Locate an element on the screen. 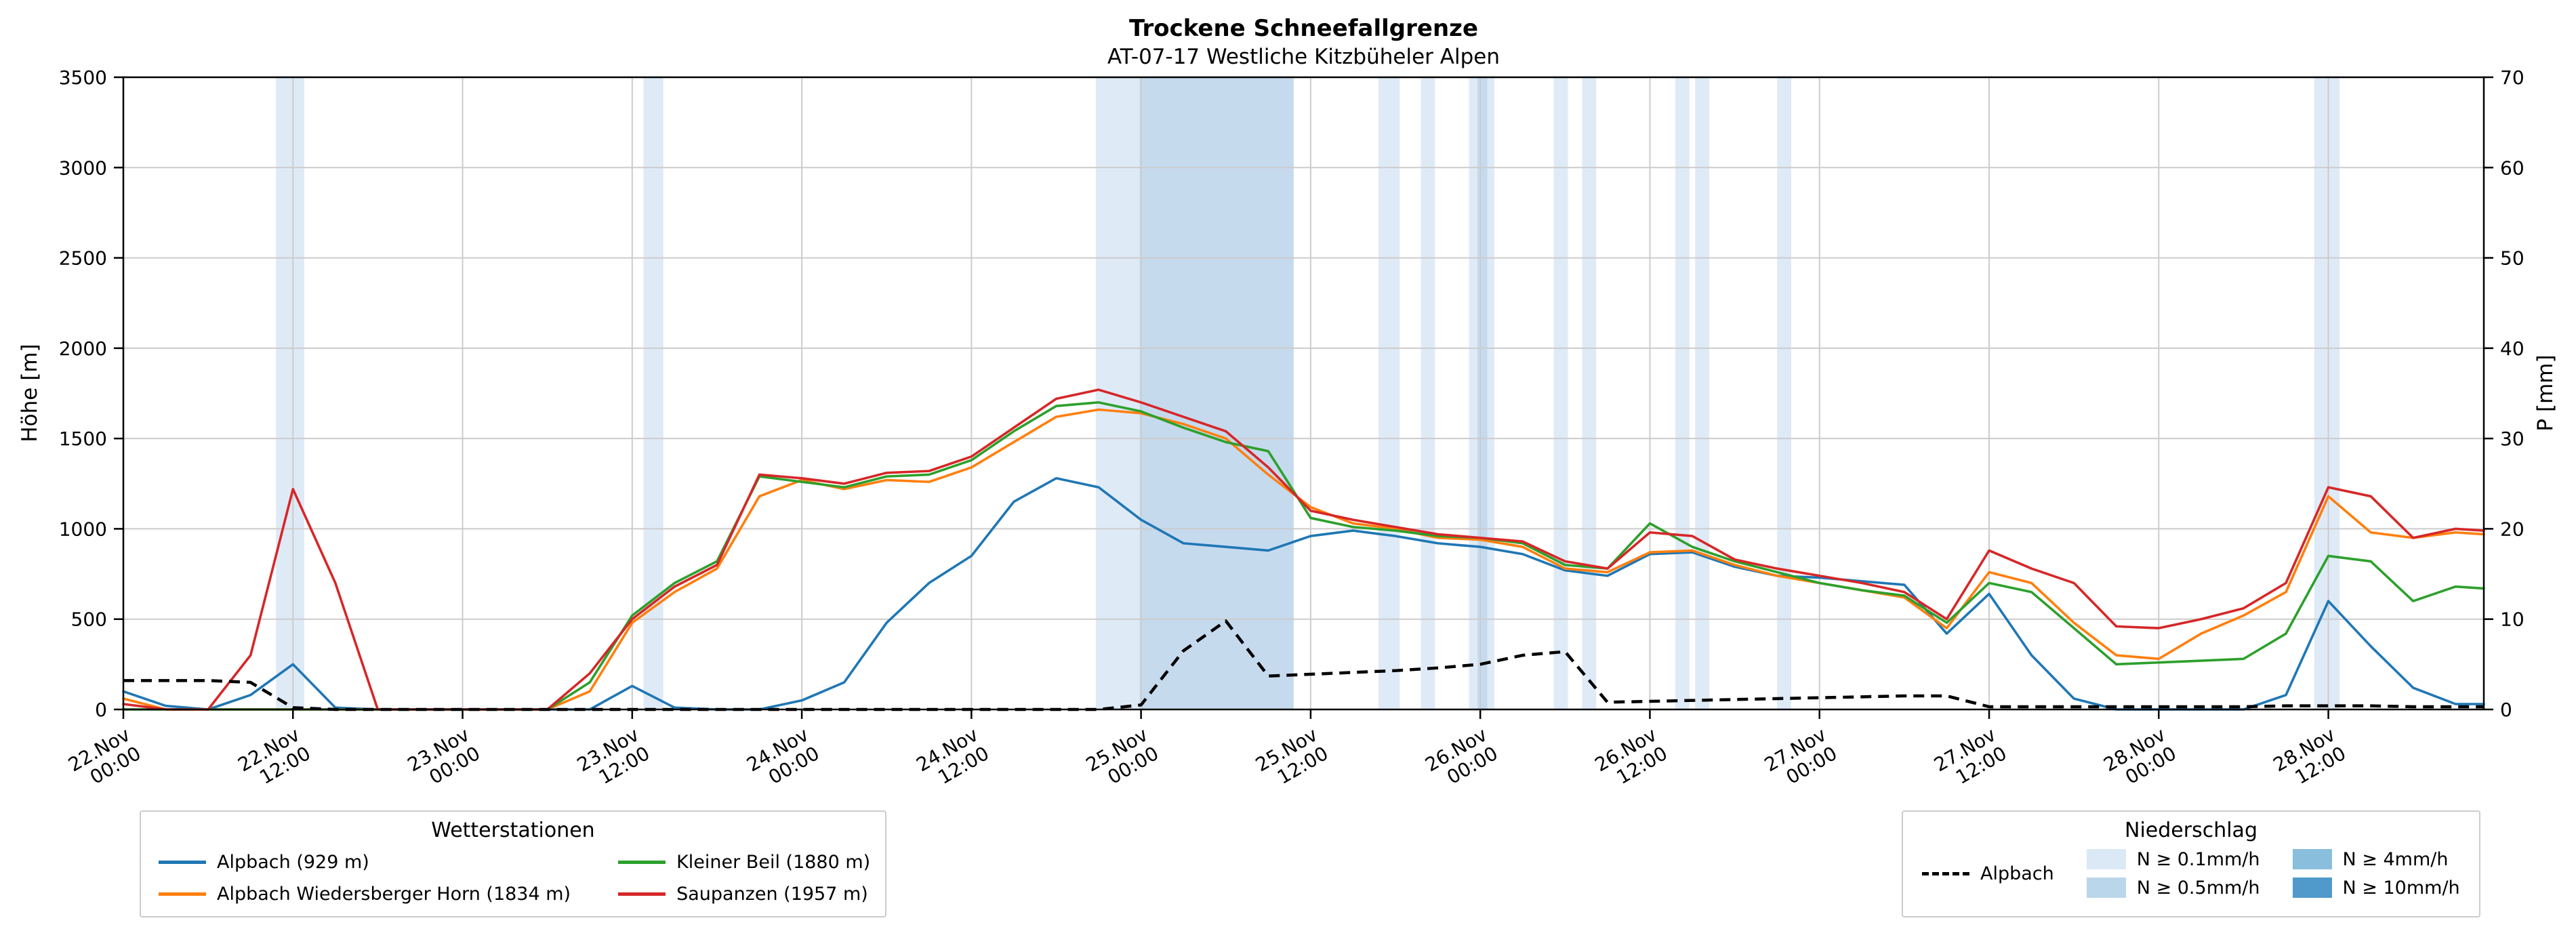 The height and width of the screenshot is (929, 2576). legend-item-label: N ≥ 0.1mm/h is located at coordinates (2198, 859).